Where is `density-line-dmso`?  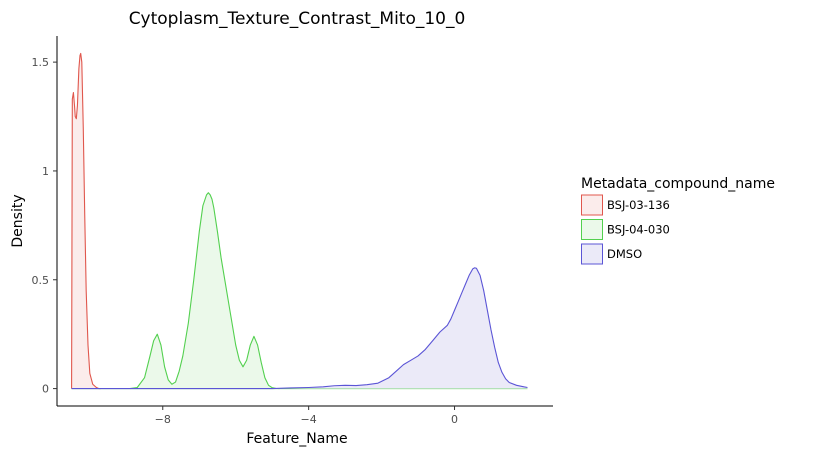 density-line-dmso is located at coordinates (299, 328).